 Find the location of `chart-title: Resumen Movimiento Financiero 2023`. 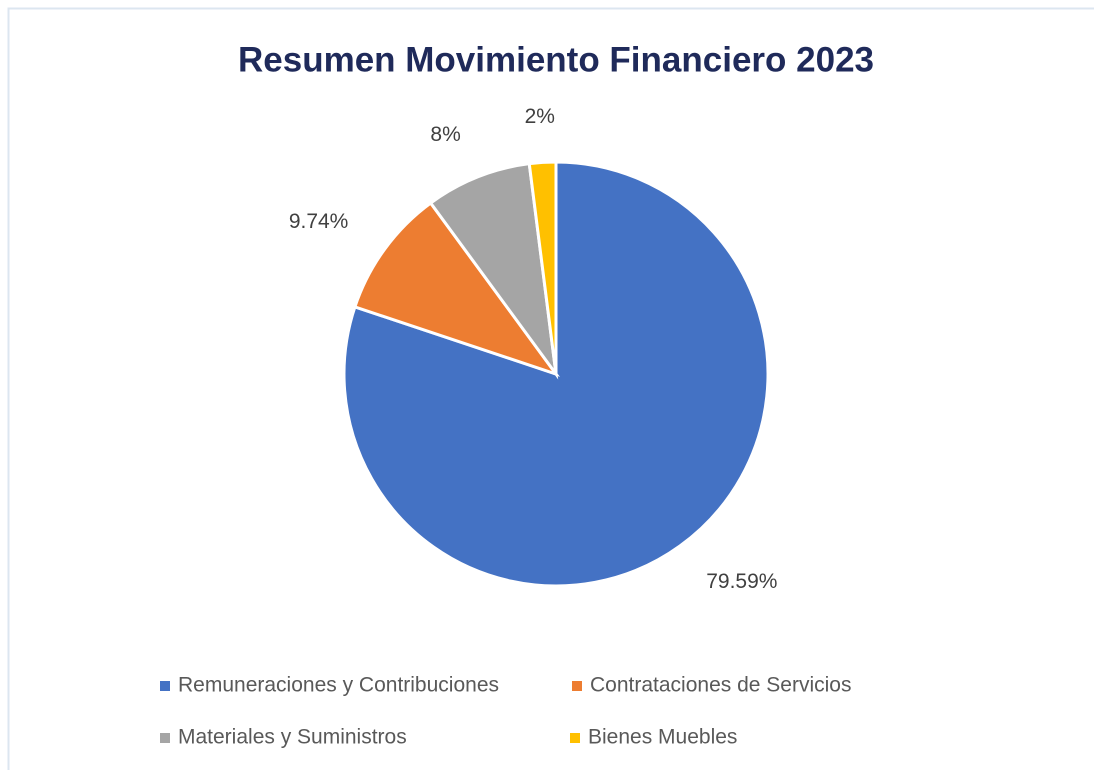

chart-title: Resumen Movimiento Financiero 2023 is located at coordinates (556, 59).